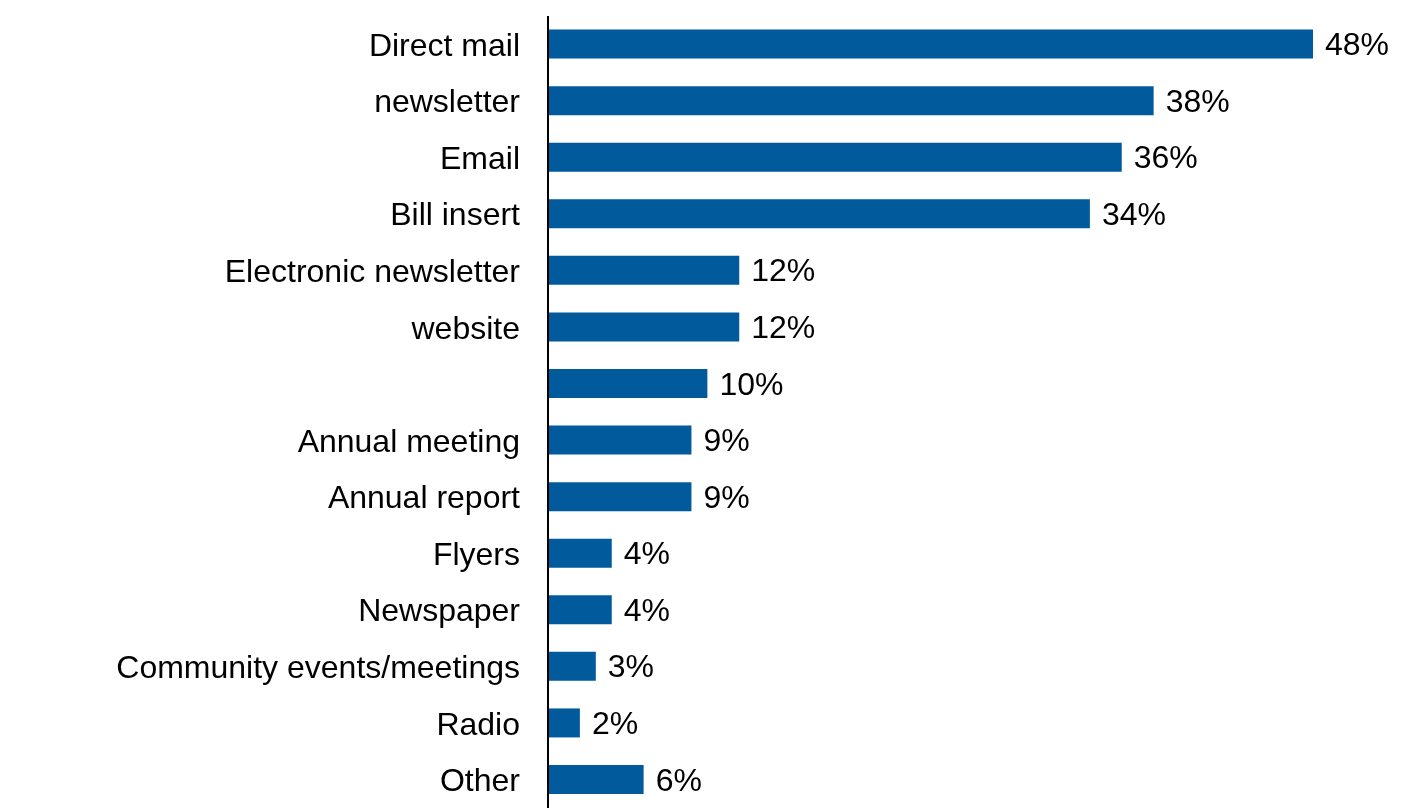 The width and height of the screenshot is (1405, 810). What do you see at coordinates (1165, 157) in the screenshot?
I see `data-label: 36%` at bounding box center [1165, 157].